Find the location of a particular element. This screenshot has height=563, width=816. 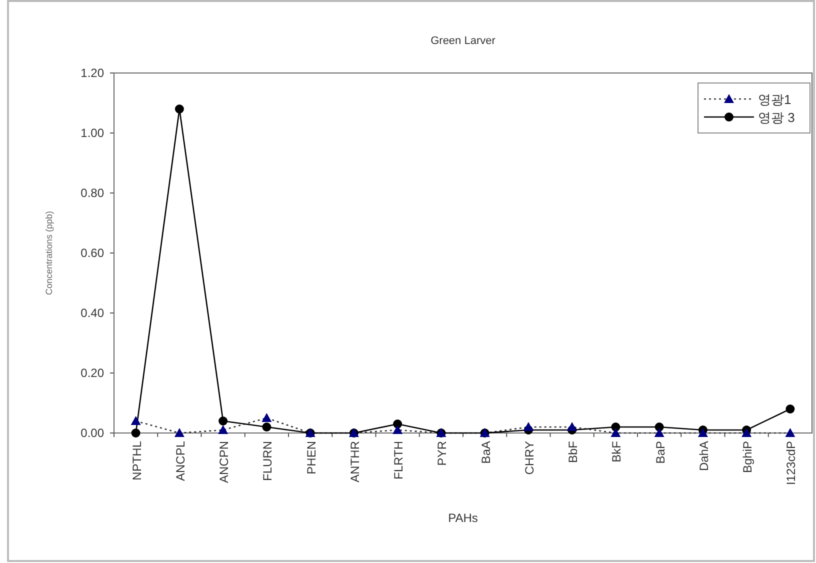

x-tick-label: ANCPL is located at coordinates (180, 461).